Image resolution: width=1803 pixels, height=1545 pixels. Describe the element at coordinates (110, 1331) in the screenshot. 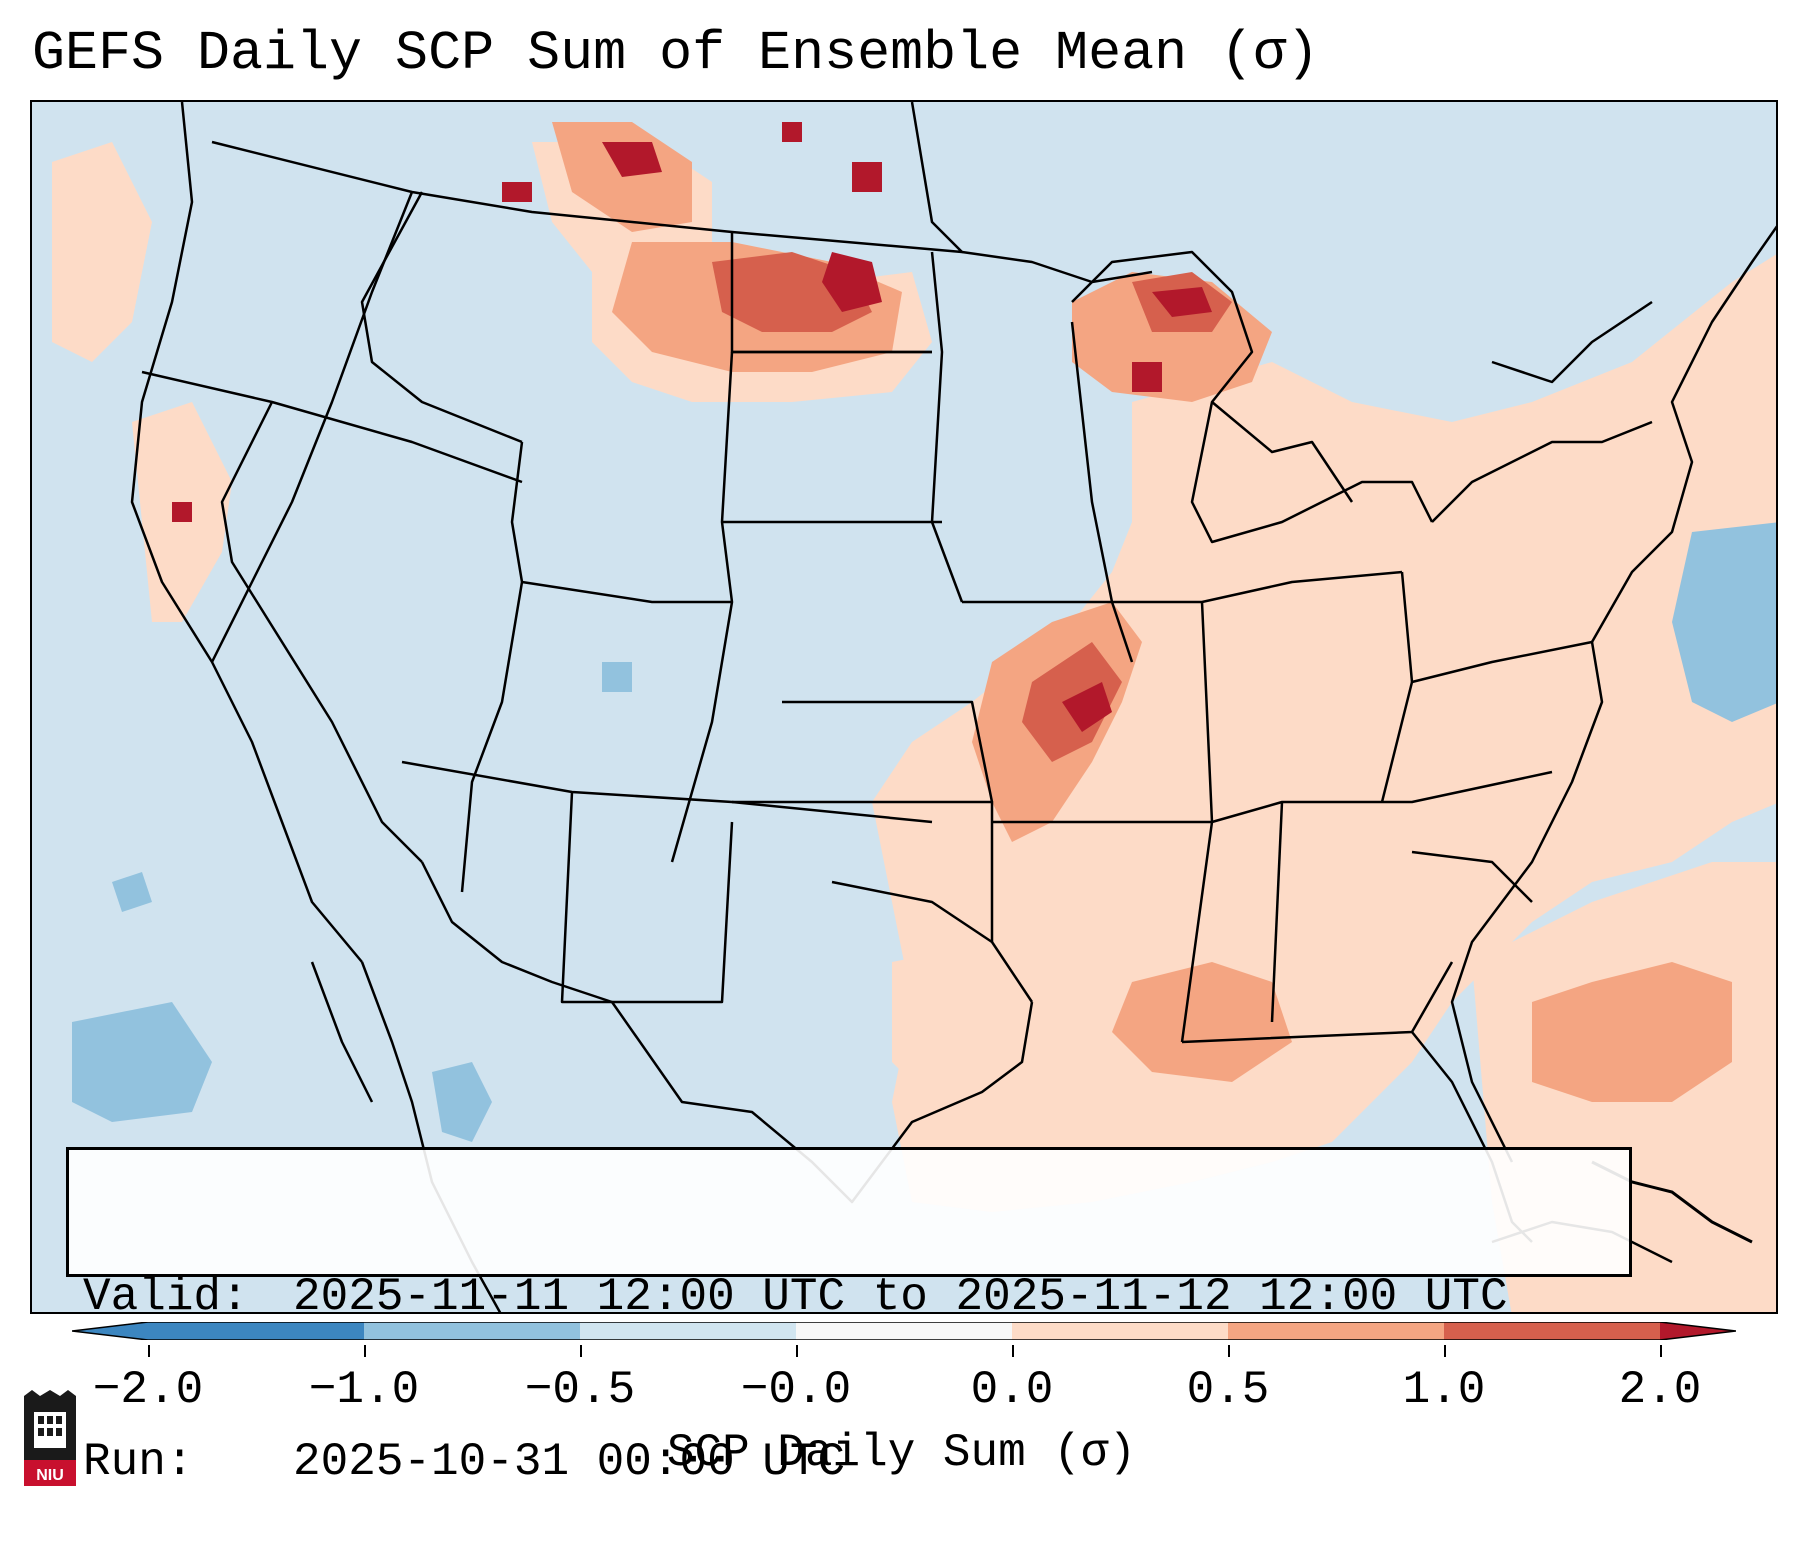

I see `colorbar-extend-low` at that location.